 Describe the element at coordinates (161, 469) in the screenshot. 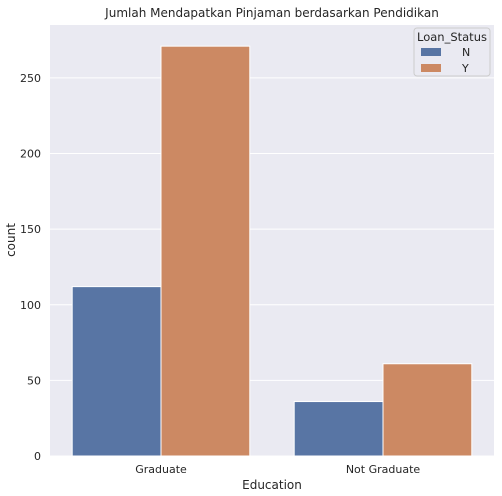

I see `x-tick-label: Graduate` at that location.